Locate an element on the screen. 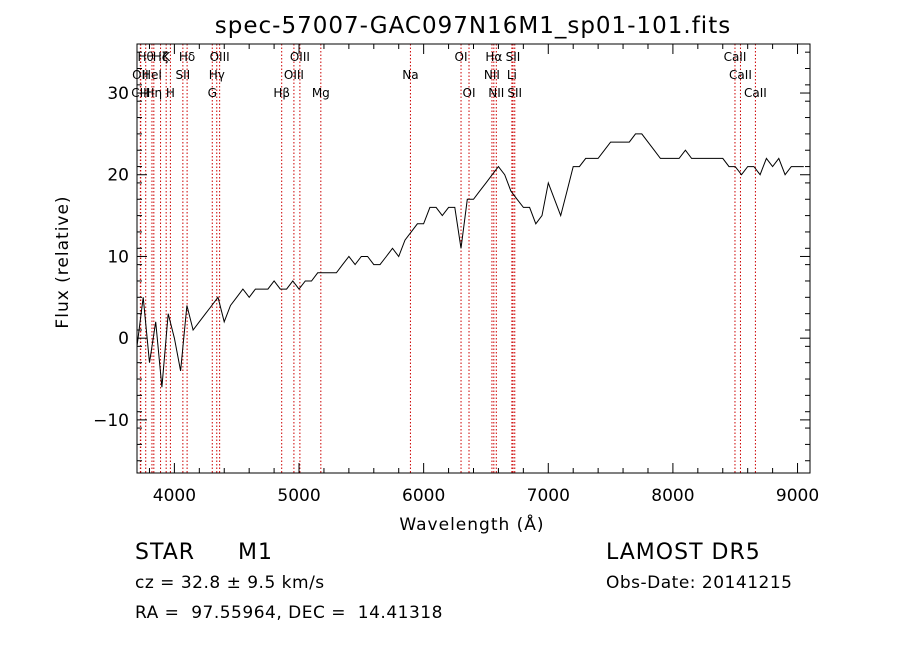  line-marker-label: Hθ is located at coordinates (146, 57).